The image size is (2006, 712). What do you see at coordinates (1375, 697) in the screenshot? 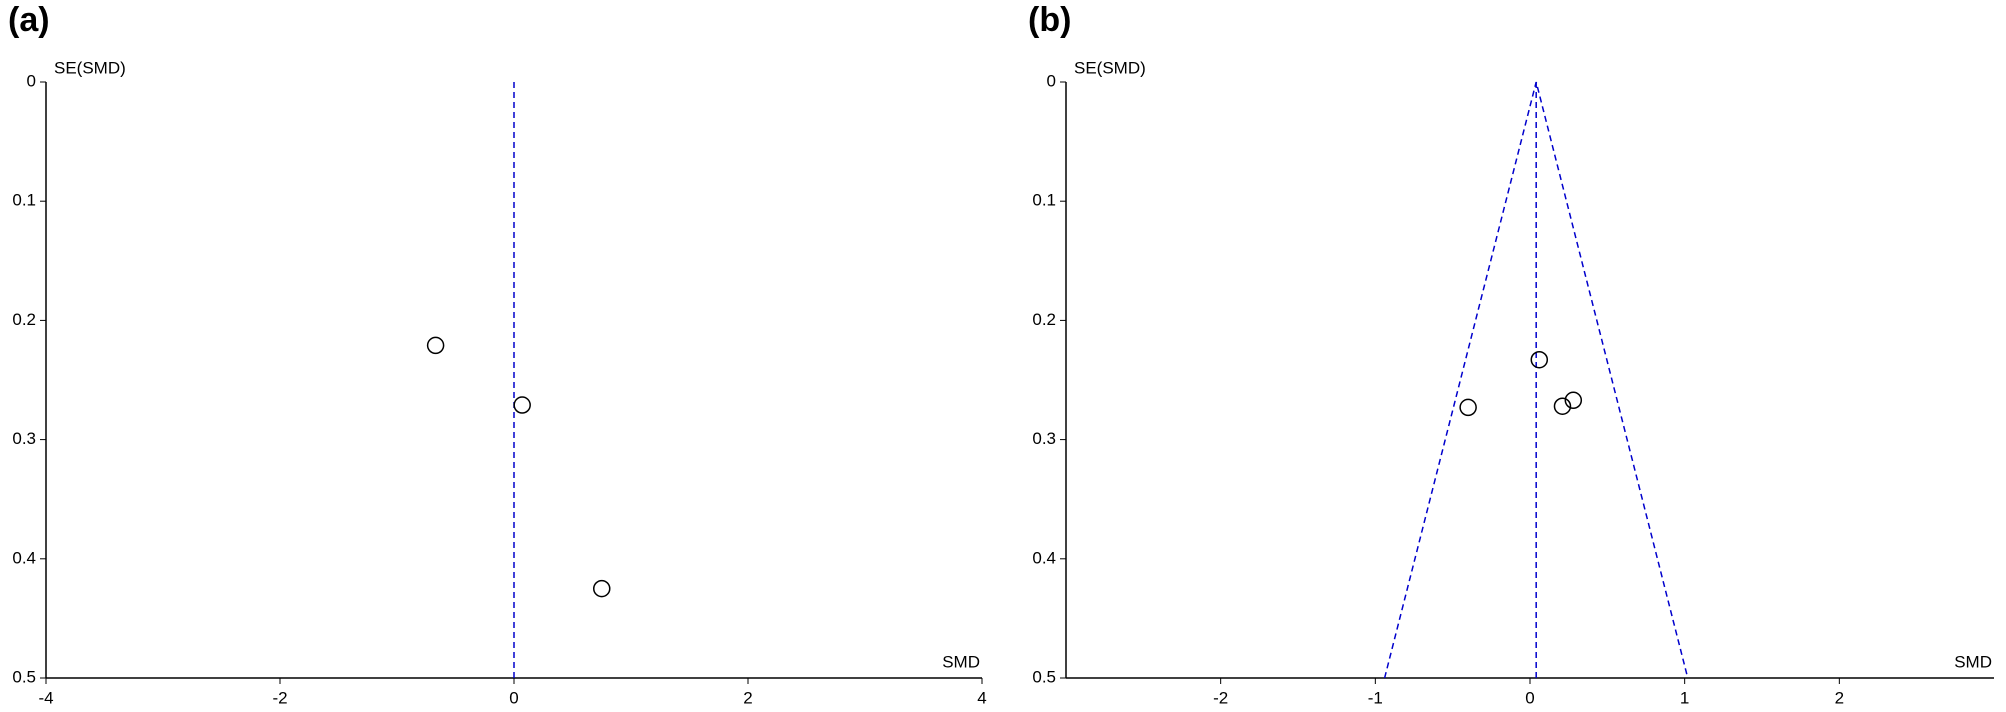
I see `x-tick-label: -1` at bounding box center [1375, 697].